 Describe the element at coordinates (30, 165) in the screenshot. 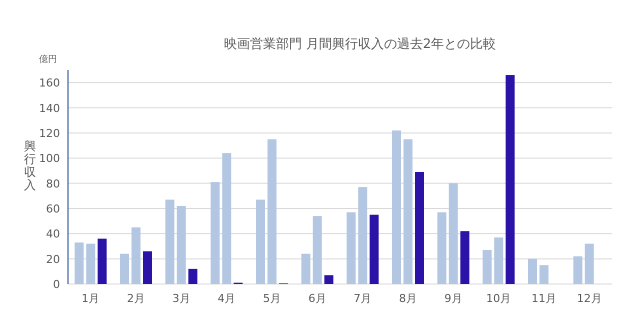

I see `y-axis-title: 興行収入` at that location.